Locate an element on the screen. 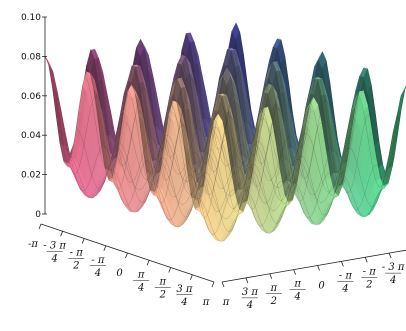 This screenshot has width=406, height=331. y-tick-label: π is located at coordinates (226, 302).